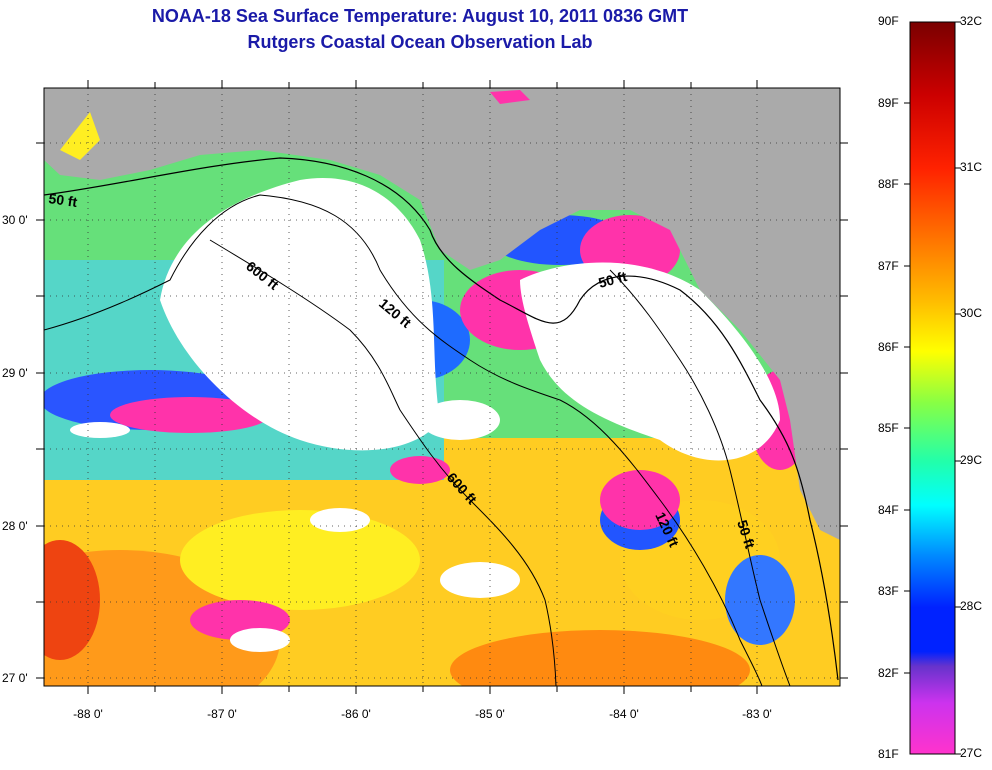  I want to click on colorbar-label-27c: 27C, so click(971, 753).